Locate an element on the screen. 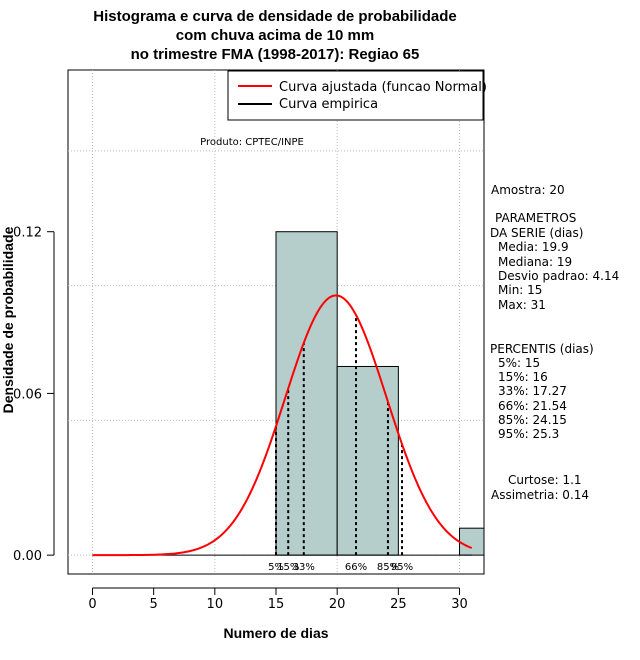  legend-label-fitted: Curva ajustada (funcao Normal) is located at coordinates (383, 87).